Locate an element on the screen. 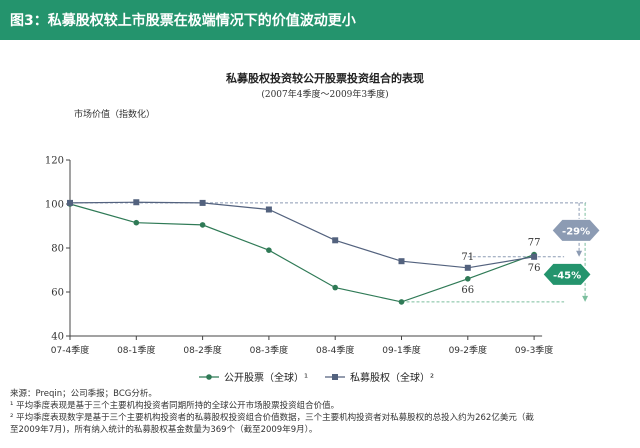 Image resolution: width=640 pixels, height=448 pixels. x-tick-label: 08-1季度 is located at coordinates (136, 350).